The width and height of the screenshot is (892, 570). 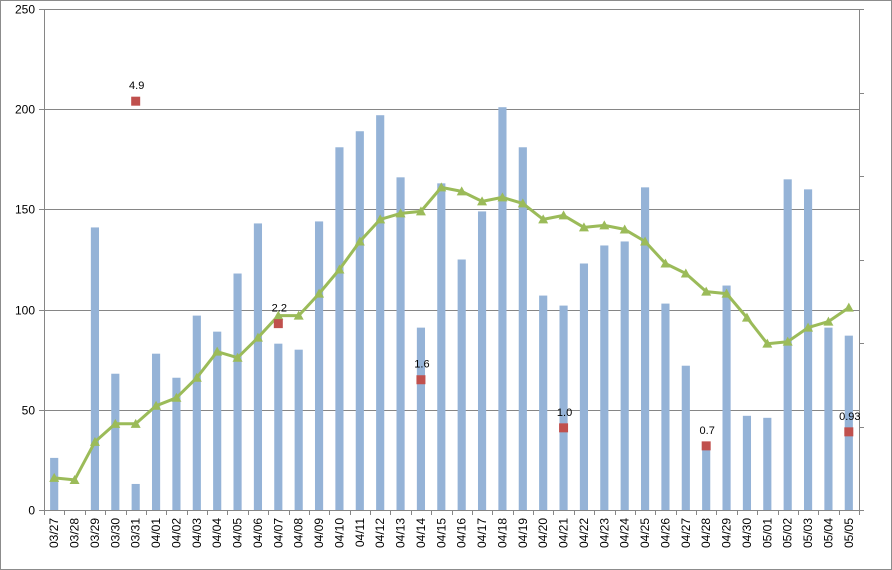 What do you see at coordinates (502, 533) in the screenshot?
I see `x-tick-label: 04/18` at bounding box center [502, 533].